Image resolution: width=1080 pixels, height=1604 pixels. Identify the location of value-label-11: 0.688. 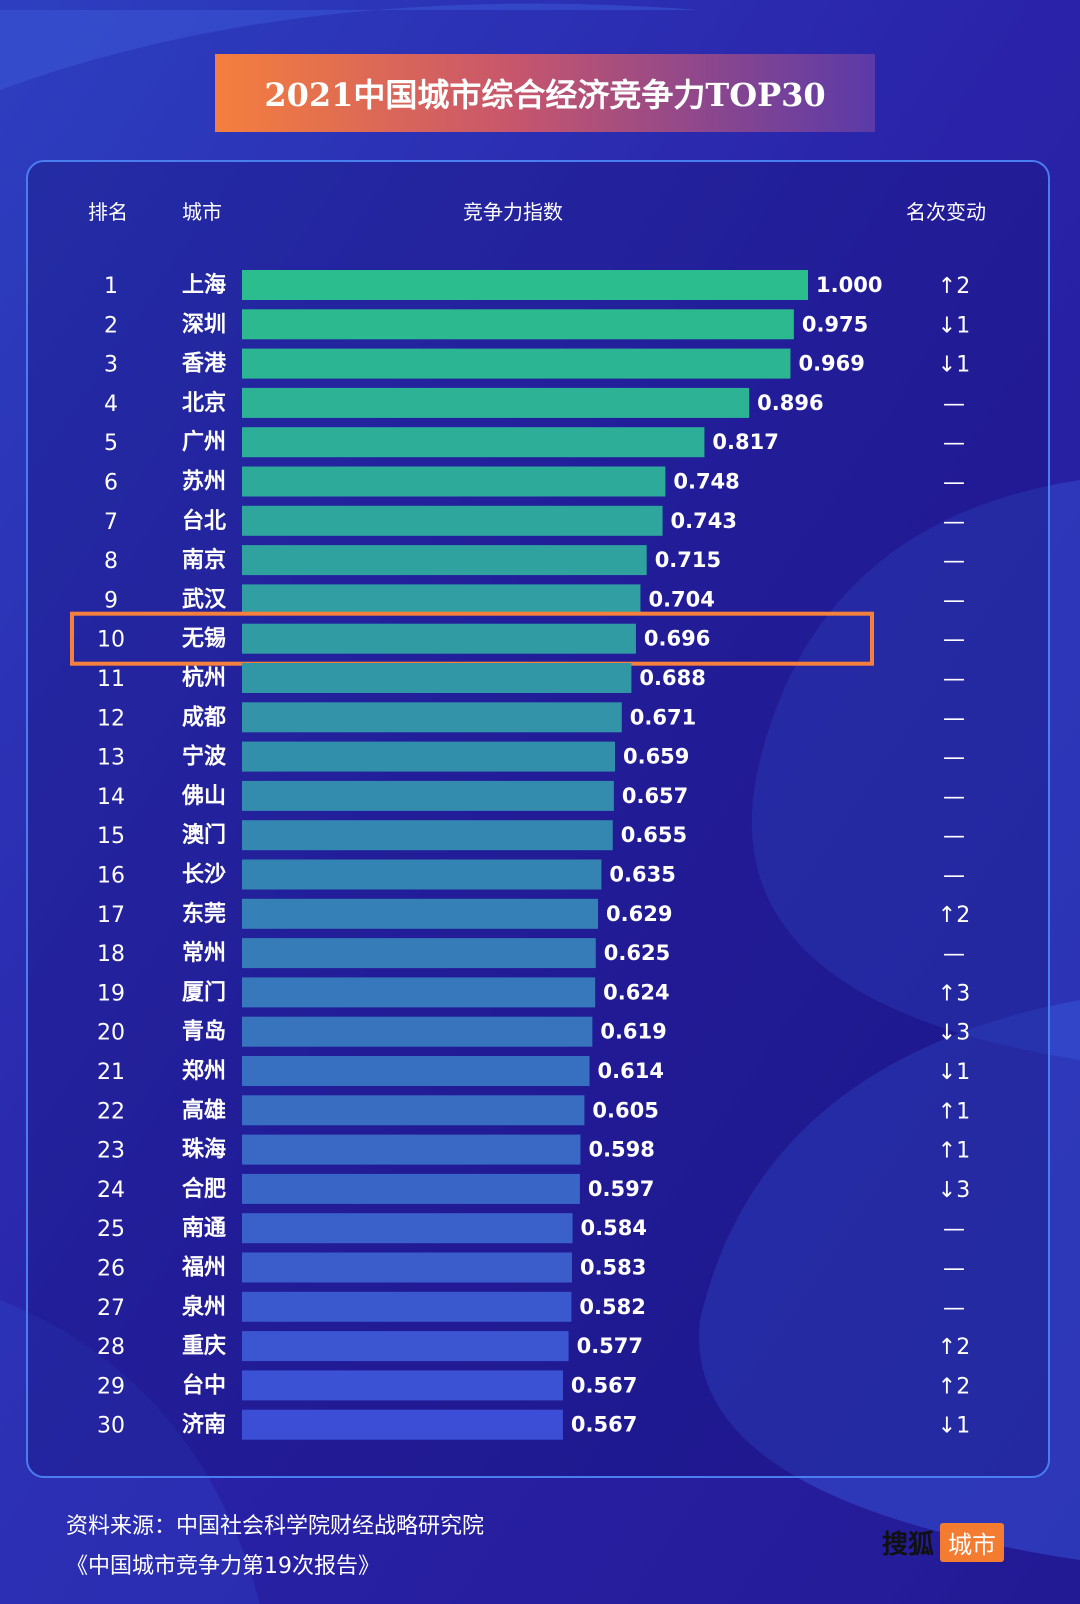
(672, 678).